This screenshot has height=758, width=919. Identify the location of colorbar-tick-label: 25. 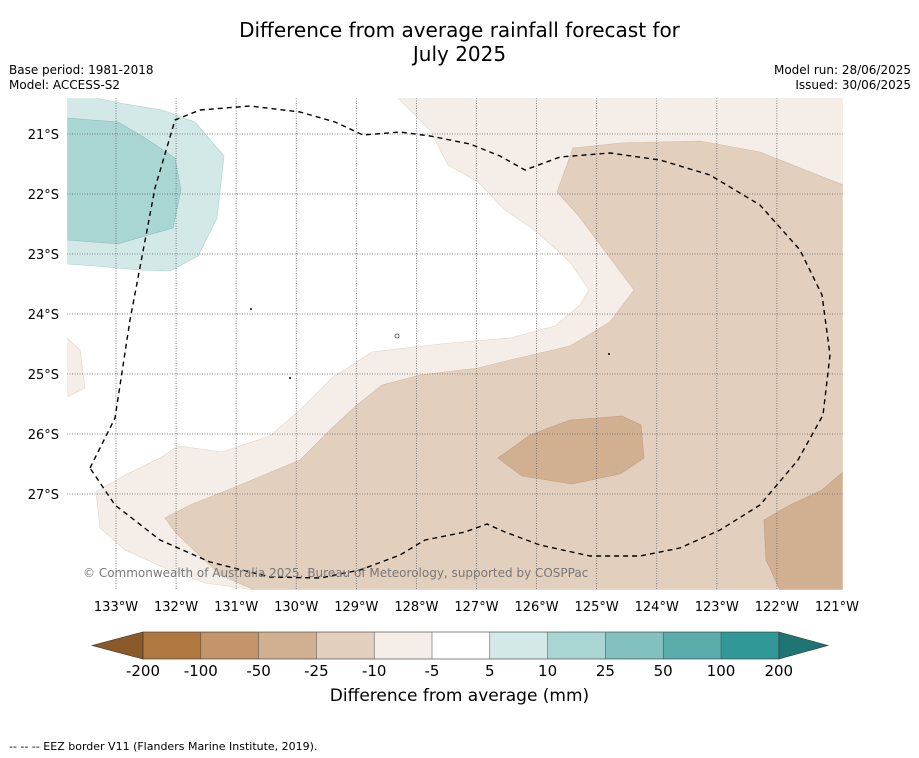
(605, 671).